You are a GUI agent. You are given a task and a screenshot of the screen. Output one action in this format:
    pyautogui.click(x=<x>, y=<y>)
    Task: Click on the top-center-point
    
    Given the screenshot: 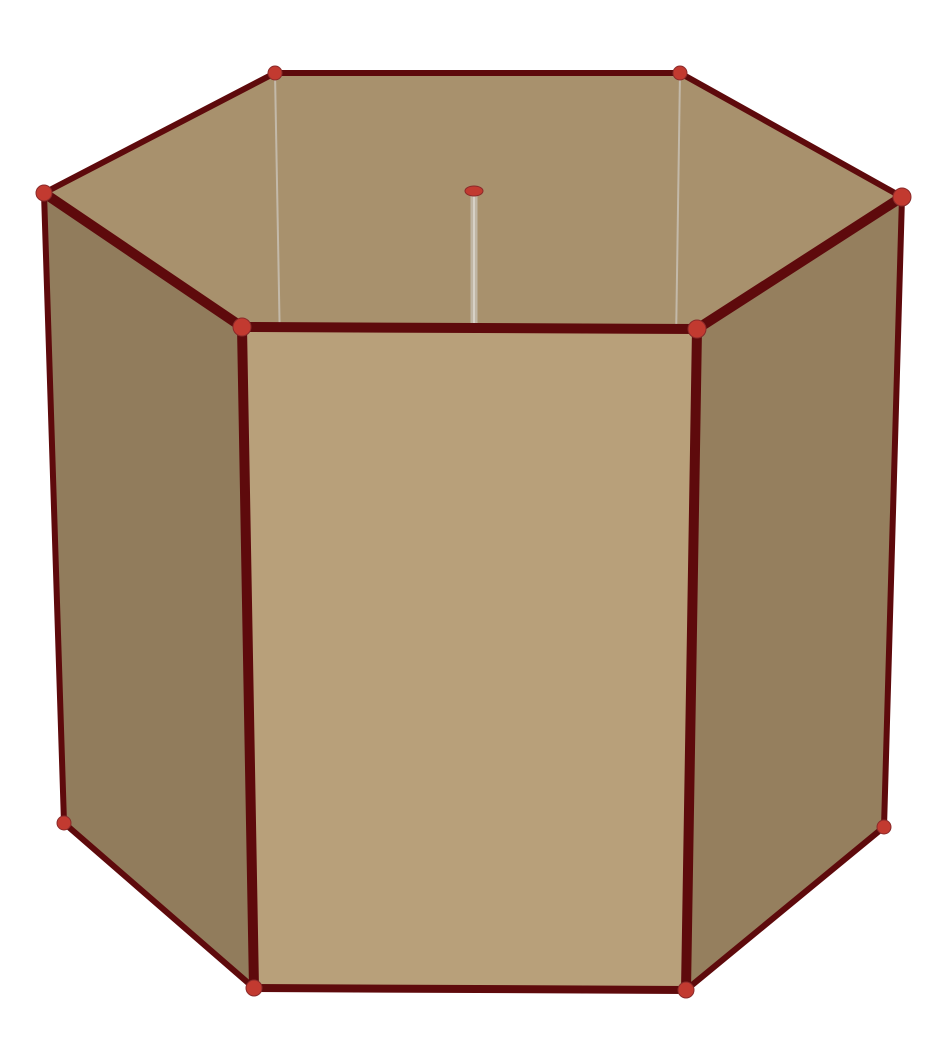 What is the action you would take?
    pyautogui.click(x=474, y=191)
    